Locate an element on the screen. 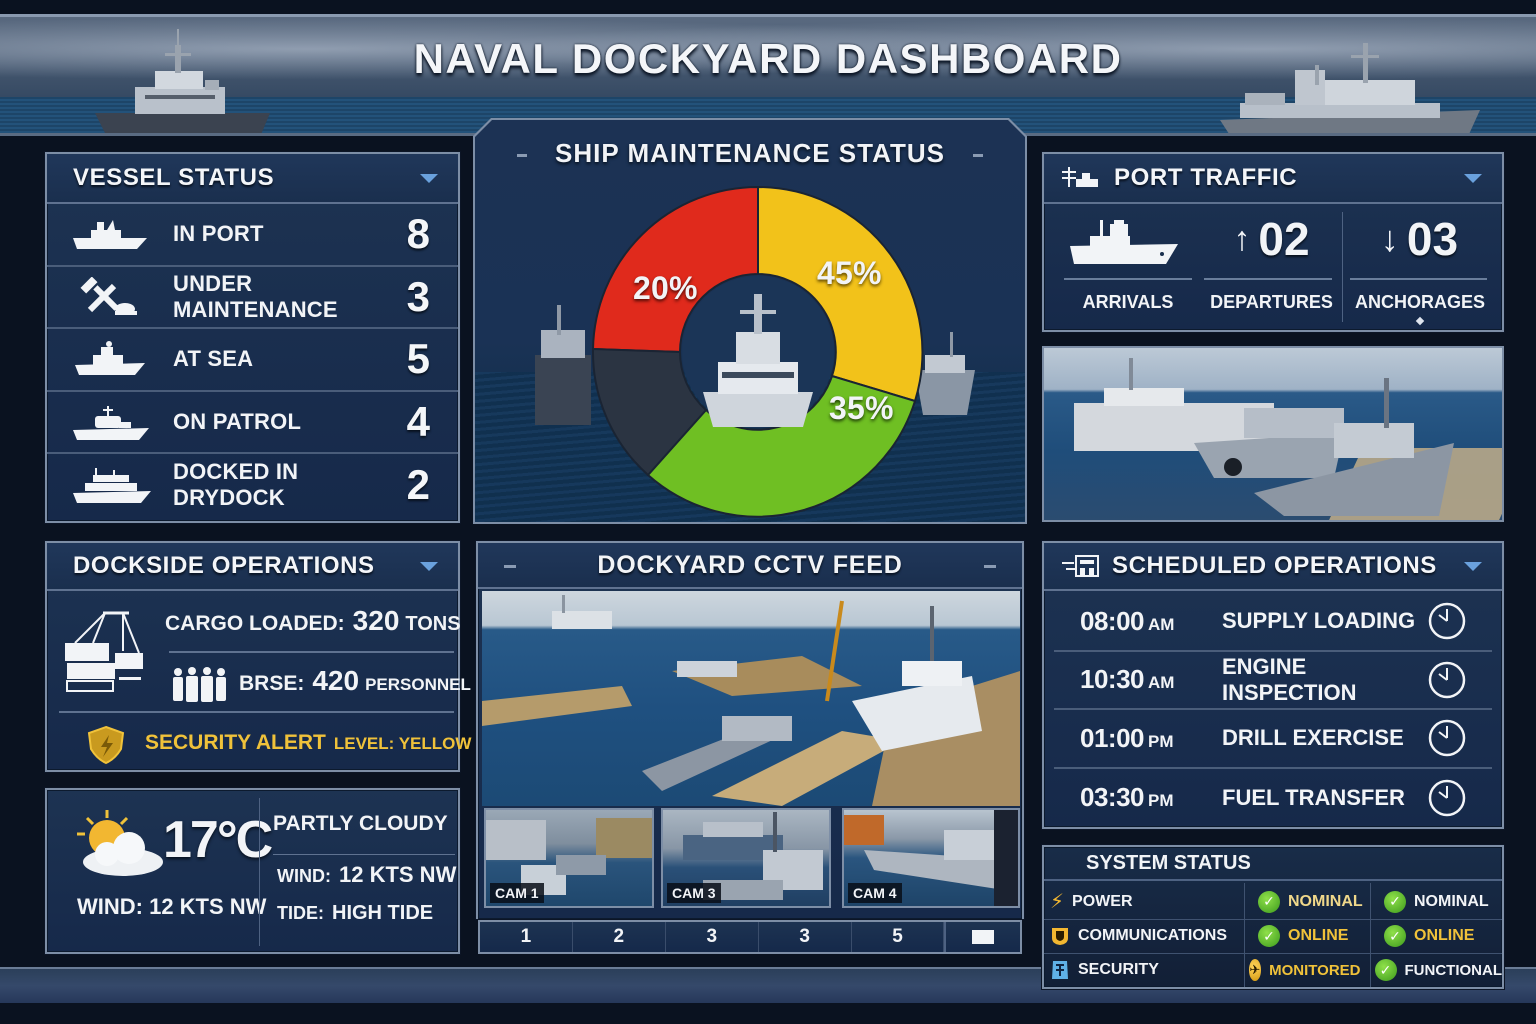 Image resolution: width=1536 pixels, height=1024 pixels. schedule-label: SUPPLY LOADING is located at coordinates (1319, 621).